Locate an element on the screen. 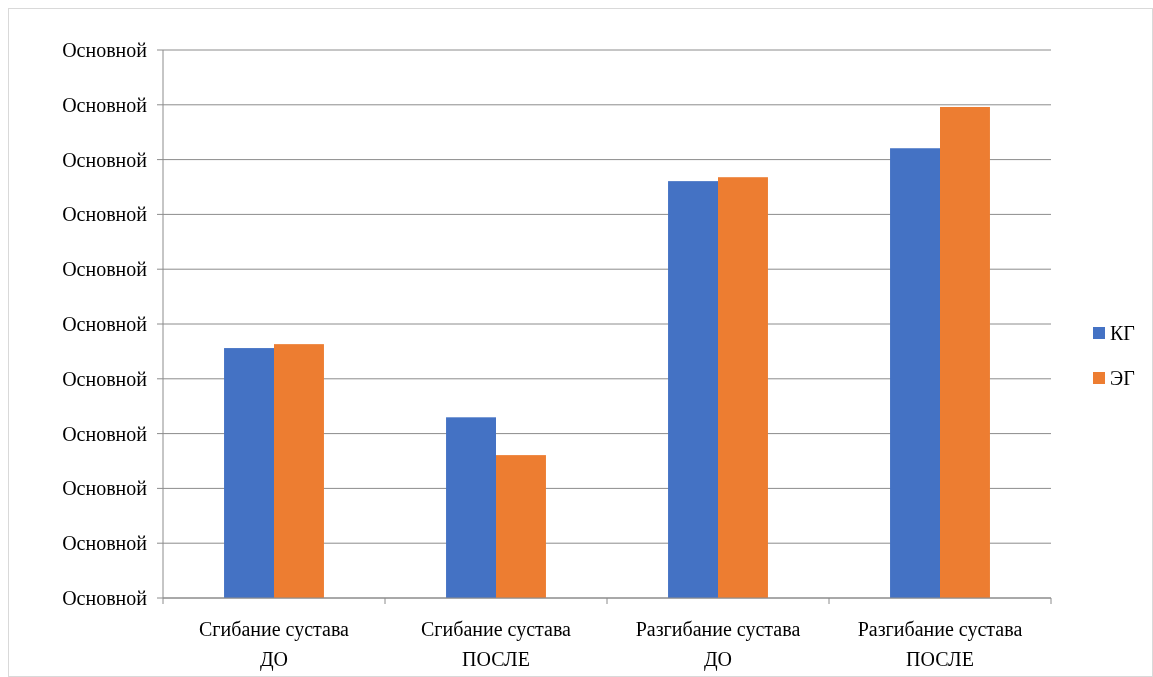 The width and height of the screenshot is (1153, 677). x-tick-label: Сгибание сустава ДО is located at coordinates (274, 644).